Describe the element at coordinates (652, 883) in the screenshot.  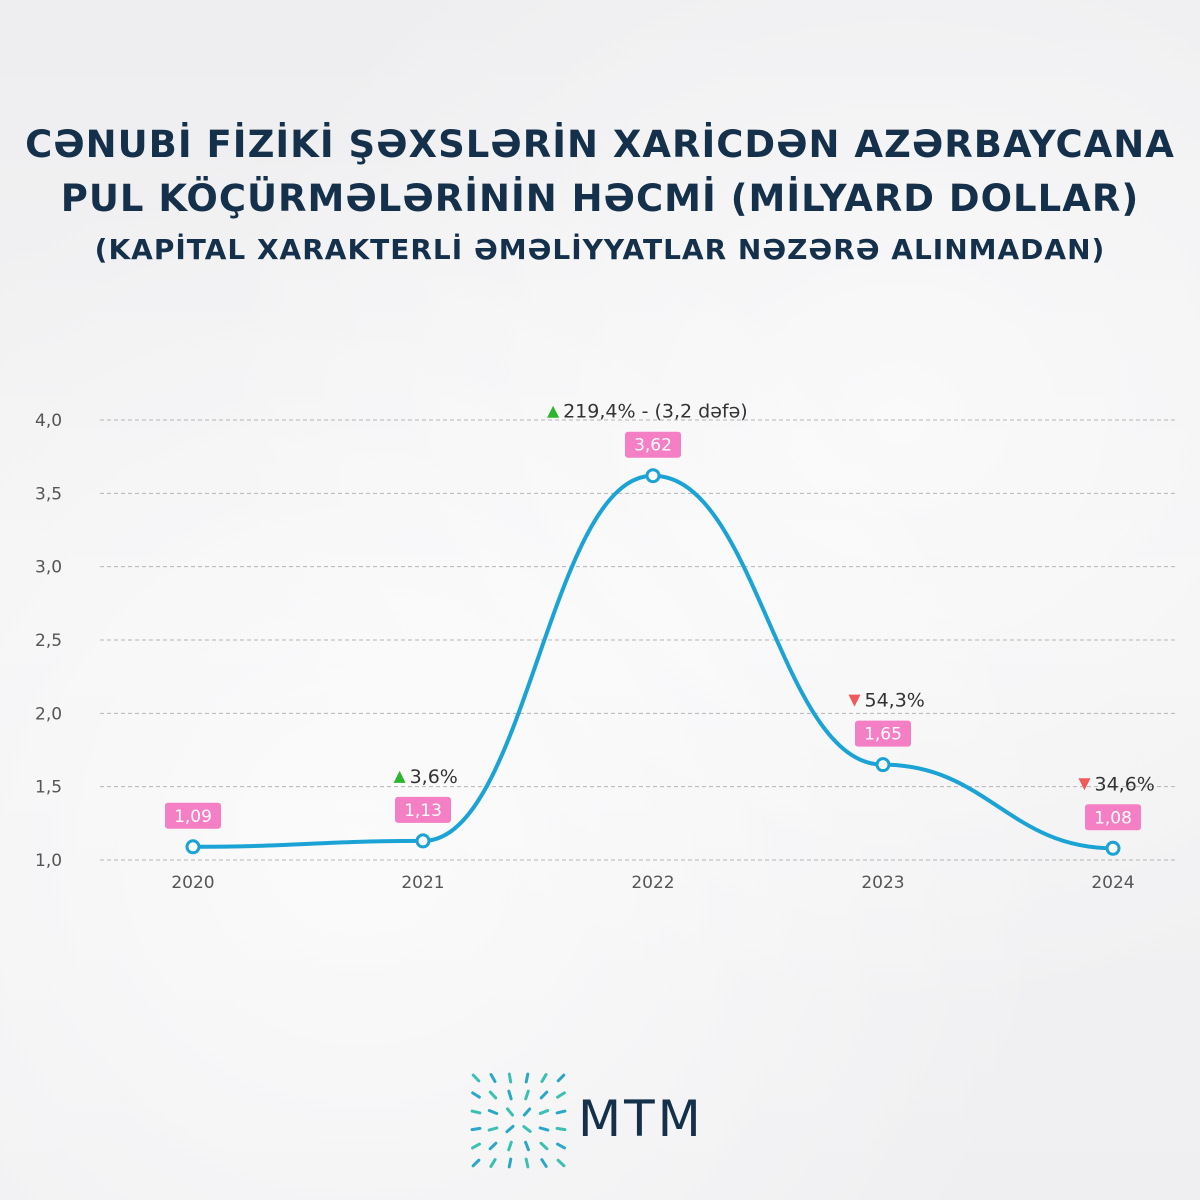
I see `x-tick-label: 2022` at that location.